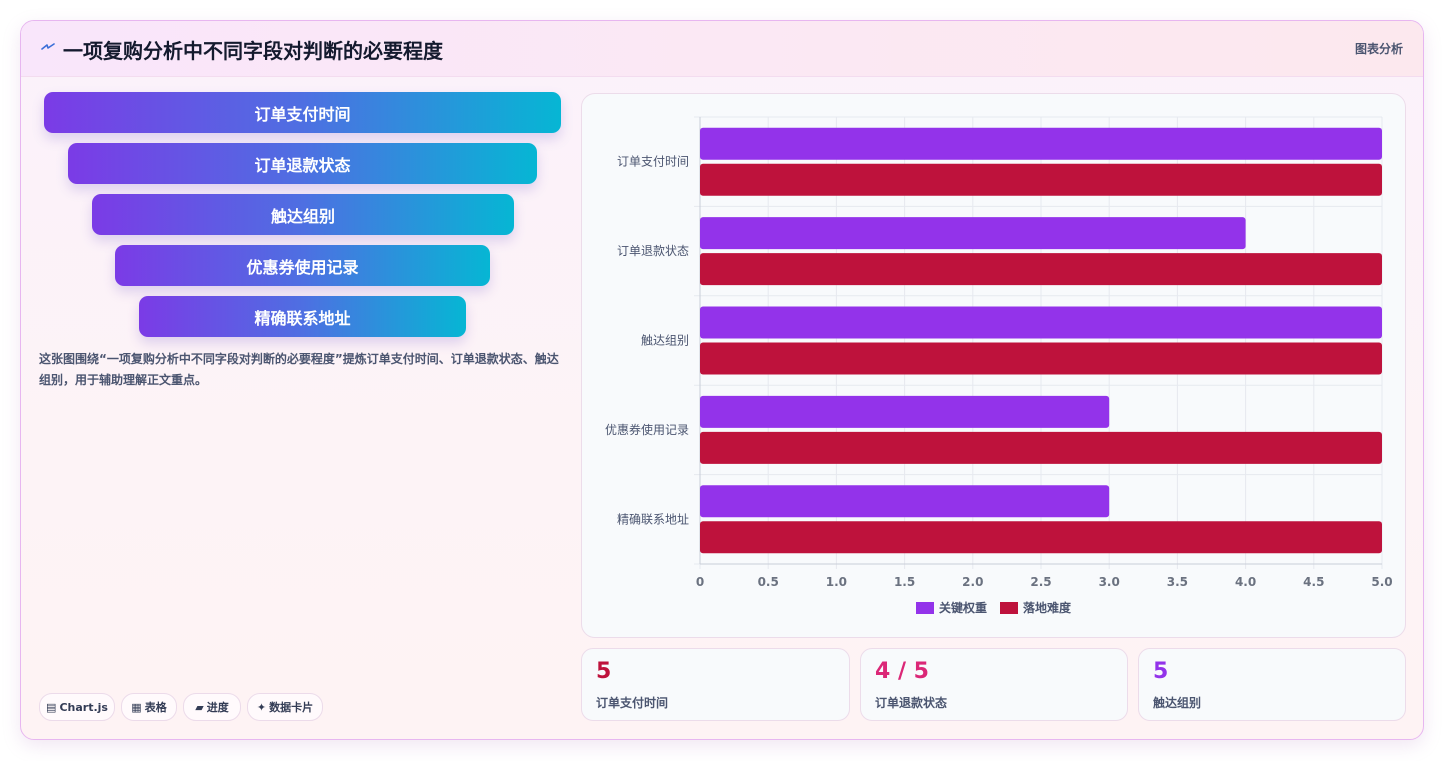  I want to click on chip-table: ▦ 表格, so click(149, 707).